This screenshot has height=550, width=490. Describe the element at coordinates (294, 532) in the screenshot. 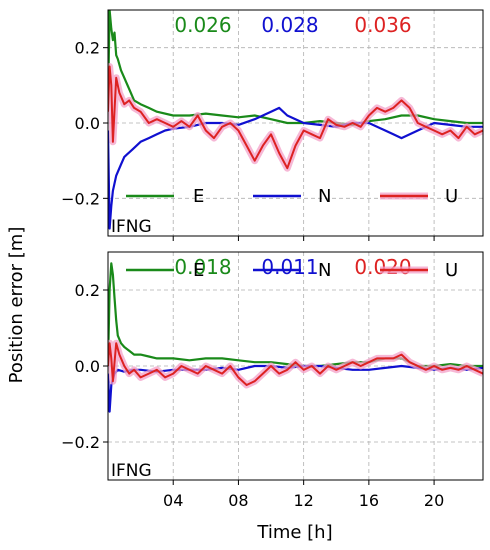

I see `x-axis-title: Time [h]` at that location.